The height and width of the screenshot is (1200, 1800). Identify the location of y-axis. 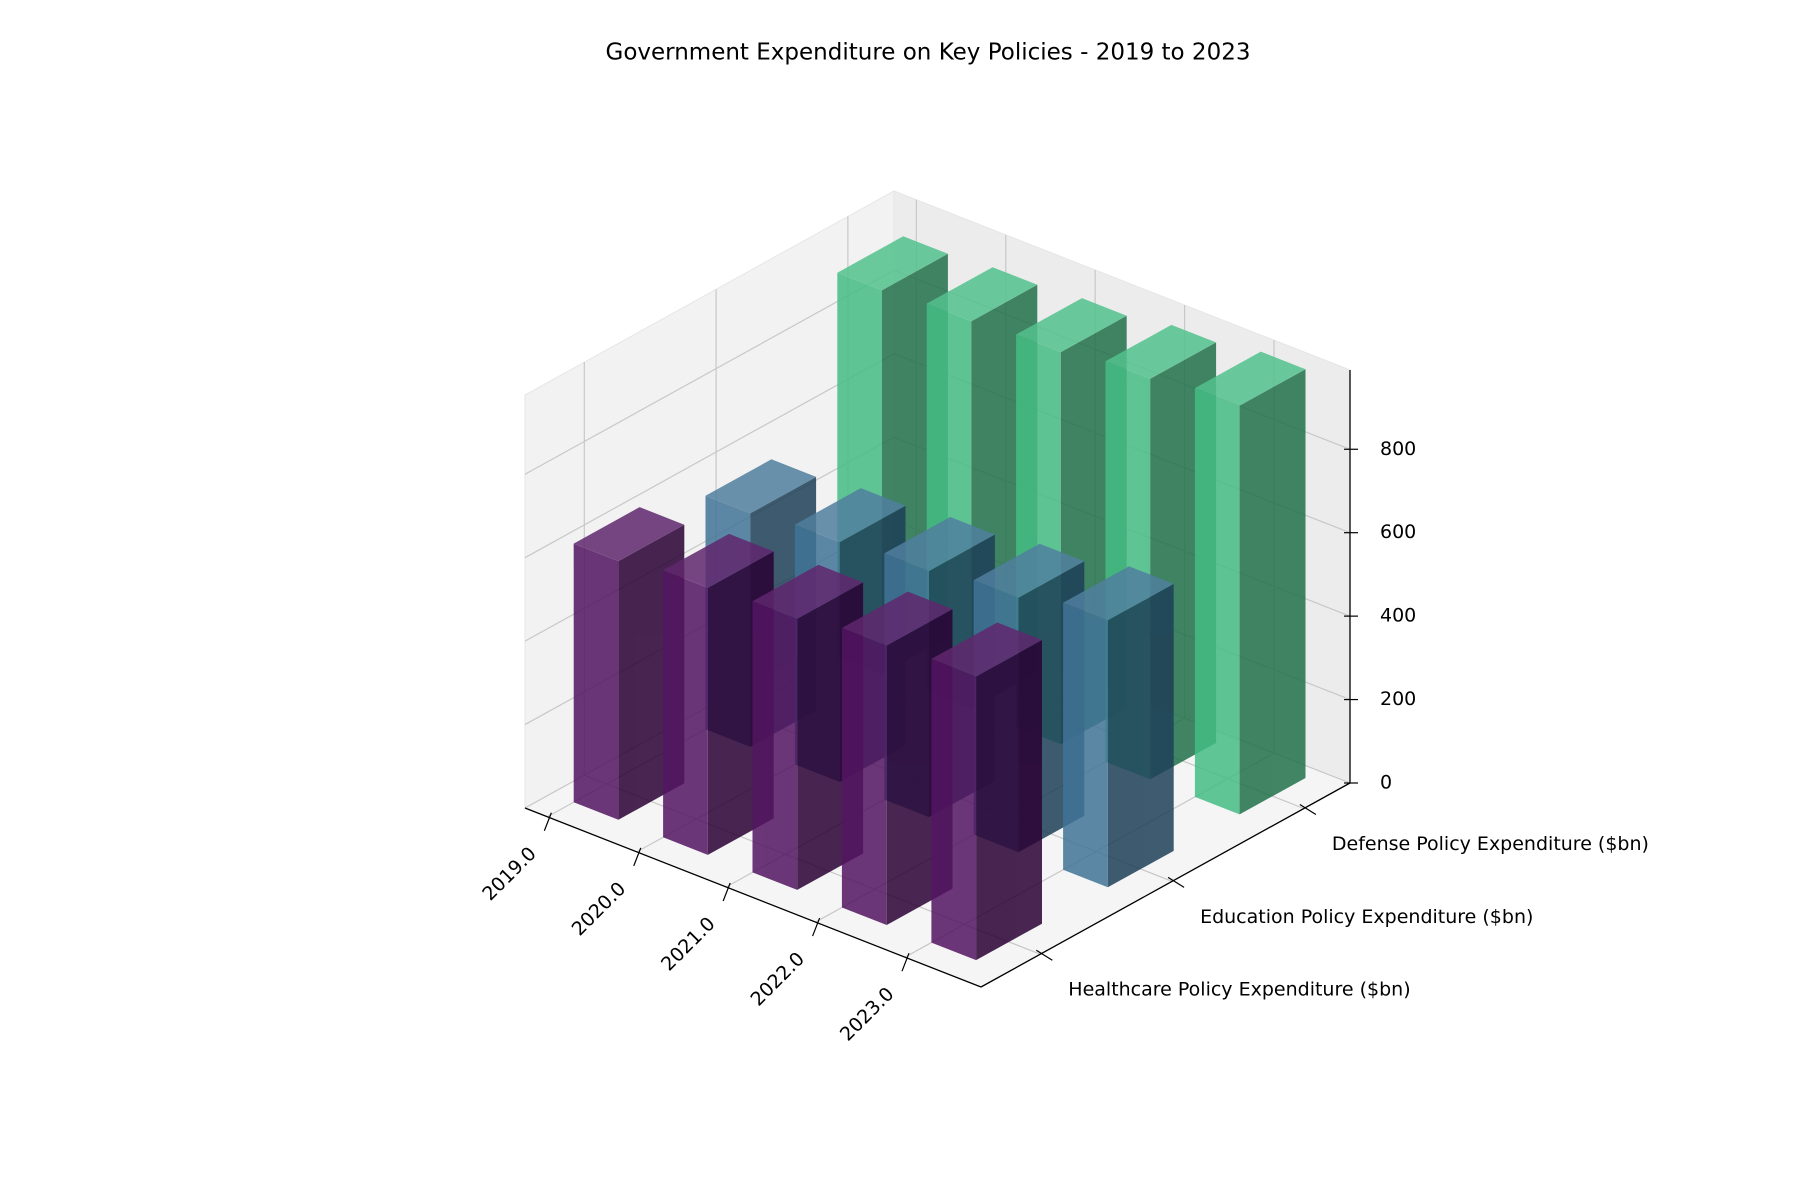
(1165, 885).